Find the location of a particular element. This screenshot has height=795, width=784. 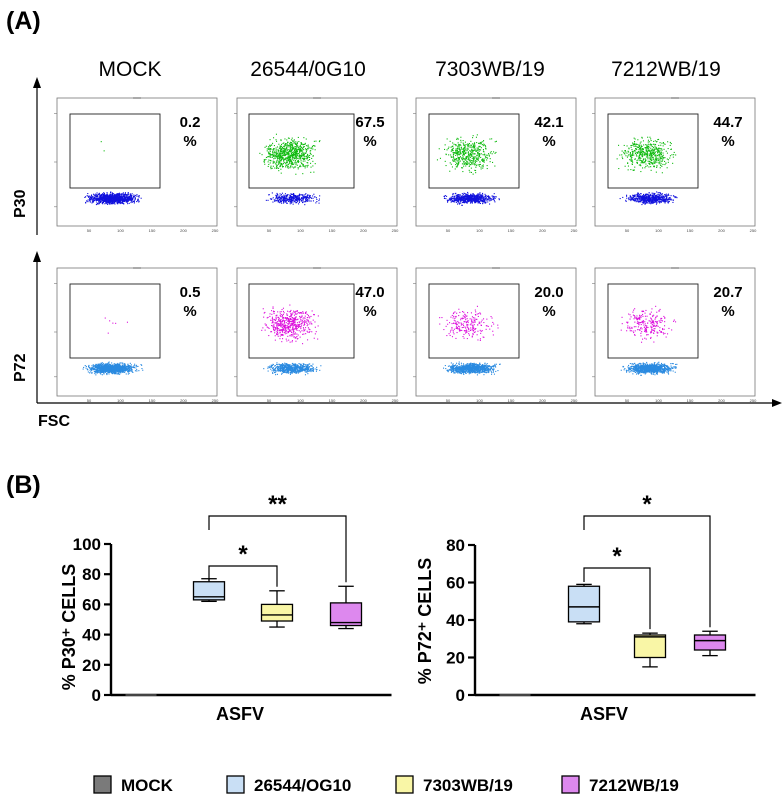

y-tick-label: 40 is located at coordinates (455, 620).